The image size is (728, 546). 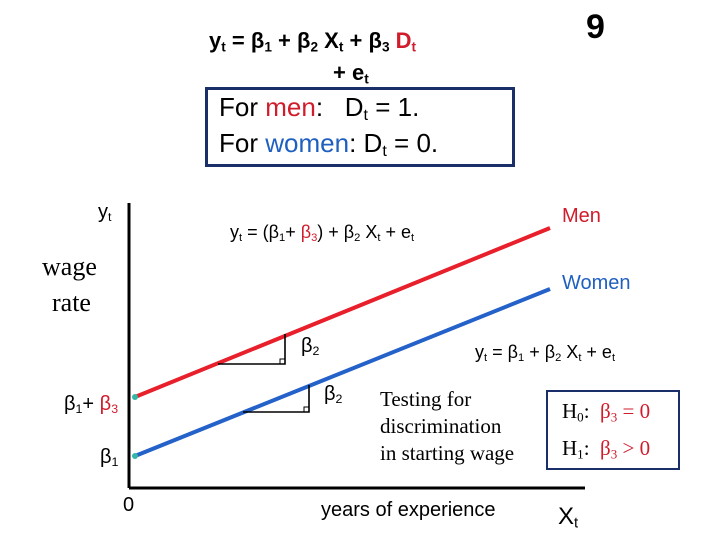 I want to click on testing-note-line-2: discrimination, so click(x=441, y=426).